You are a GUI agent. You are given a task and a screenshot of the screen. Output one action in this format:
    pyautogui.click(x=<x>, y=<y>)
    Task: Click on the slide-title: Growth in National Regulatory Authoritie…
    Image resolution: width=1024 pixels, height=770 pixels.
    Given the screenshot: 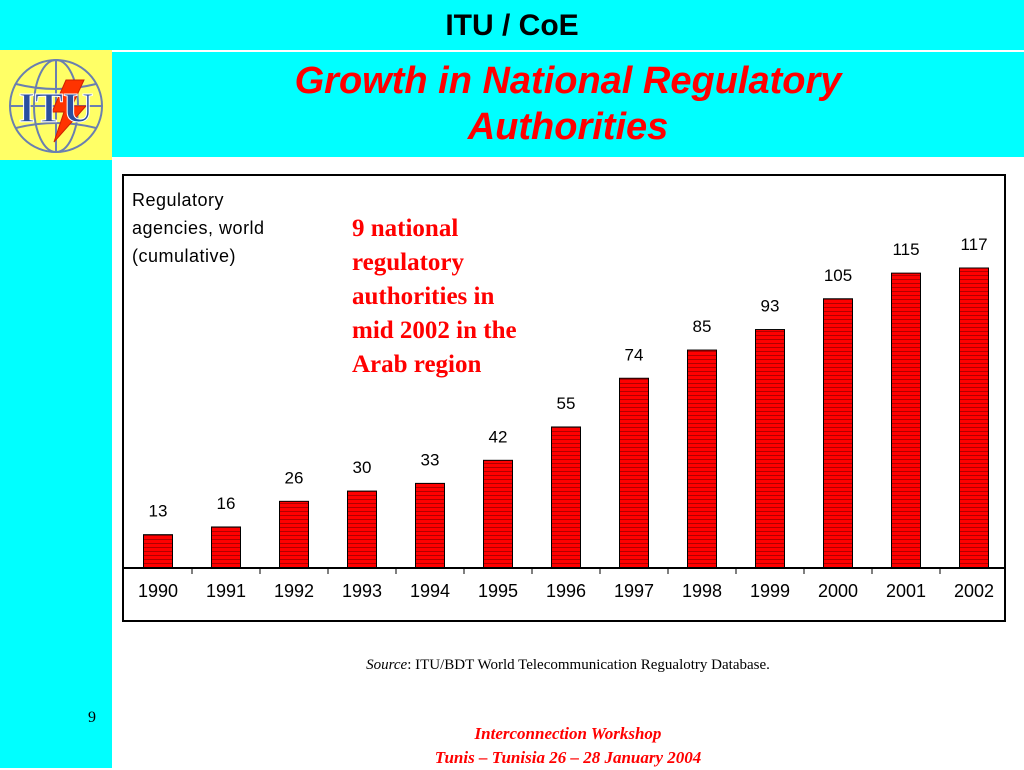 What is the action you would take?
    pyautogui.click(x=568, y=104)
    